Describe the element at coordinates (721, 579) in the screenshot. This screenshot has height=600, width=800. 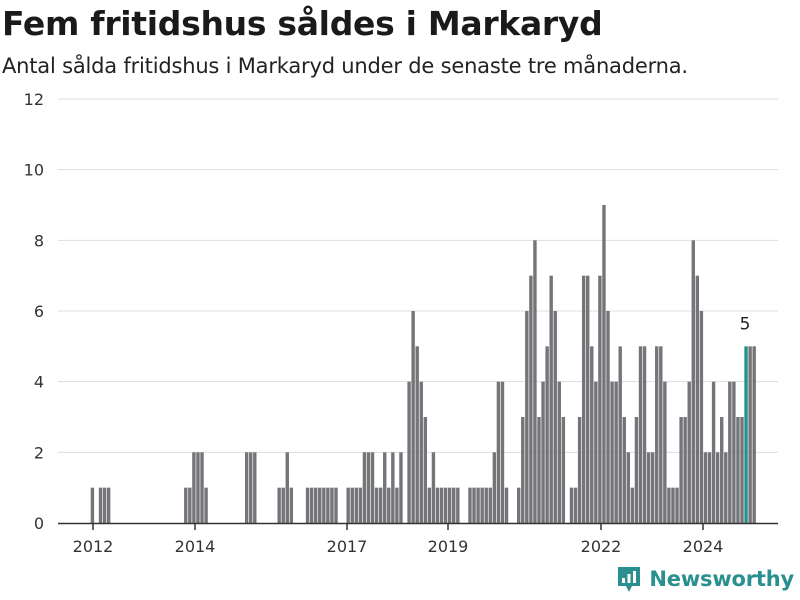
I see `brand-name: Newsworthy` at that location.